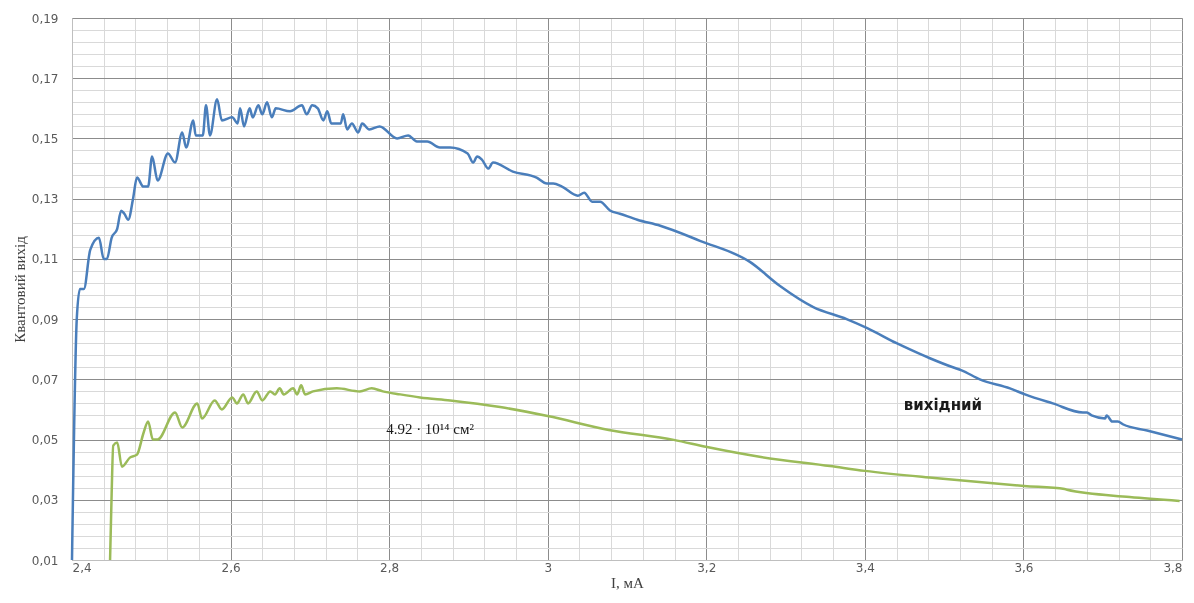 Image resolution: width=1194 pixels, height=603 pixels. Describe the element at coordinates (430, 429) in the screenshot. I see `series-label: 4.92 · 10¹⁴ см²` at that location.